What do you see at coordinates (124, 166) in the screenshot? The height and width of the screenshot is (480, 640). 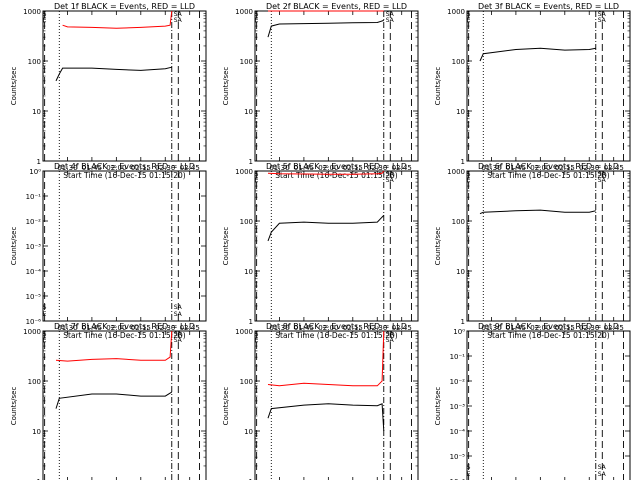 I see `chart-title: Det 4f BLACK = Events, RED = LLD` at bounding box center [124, 166].